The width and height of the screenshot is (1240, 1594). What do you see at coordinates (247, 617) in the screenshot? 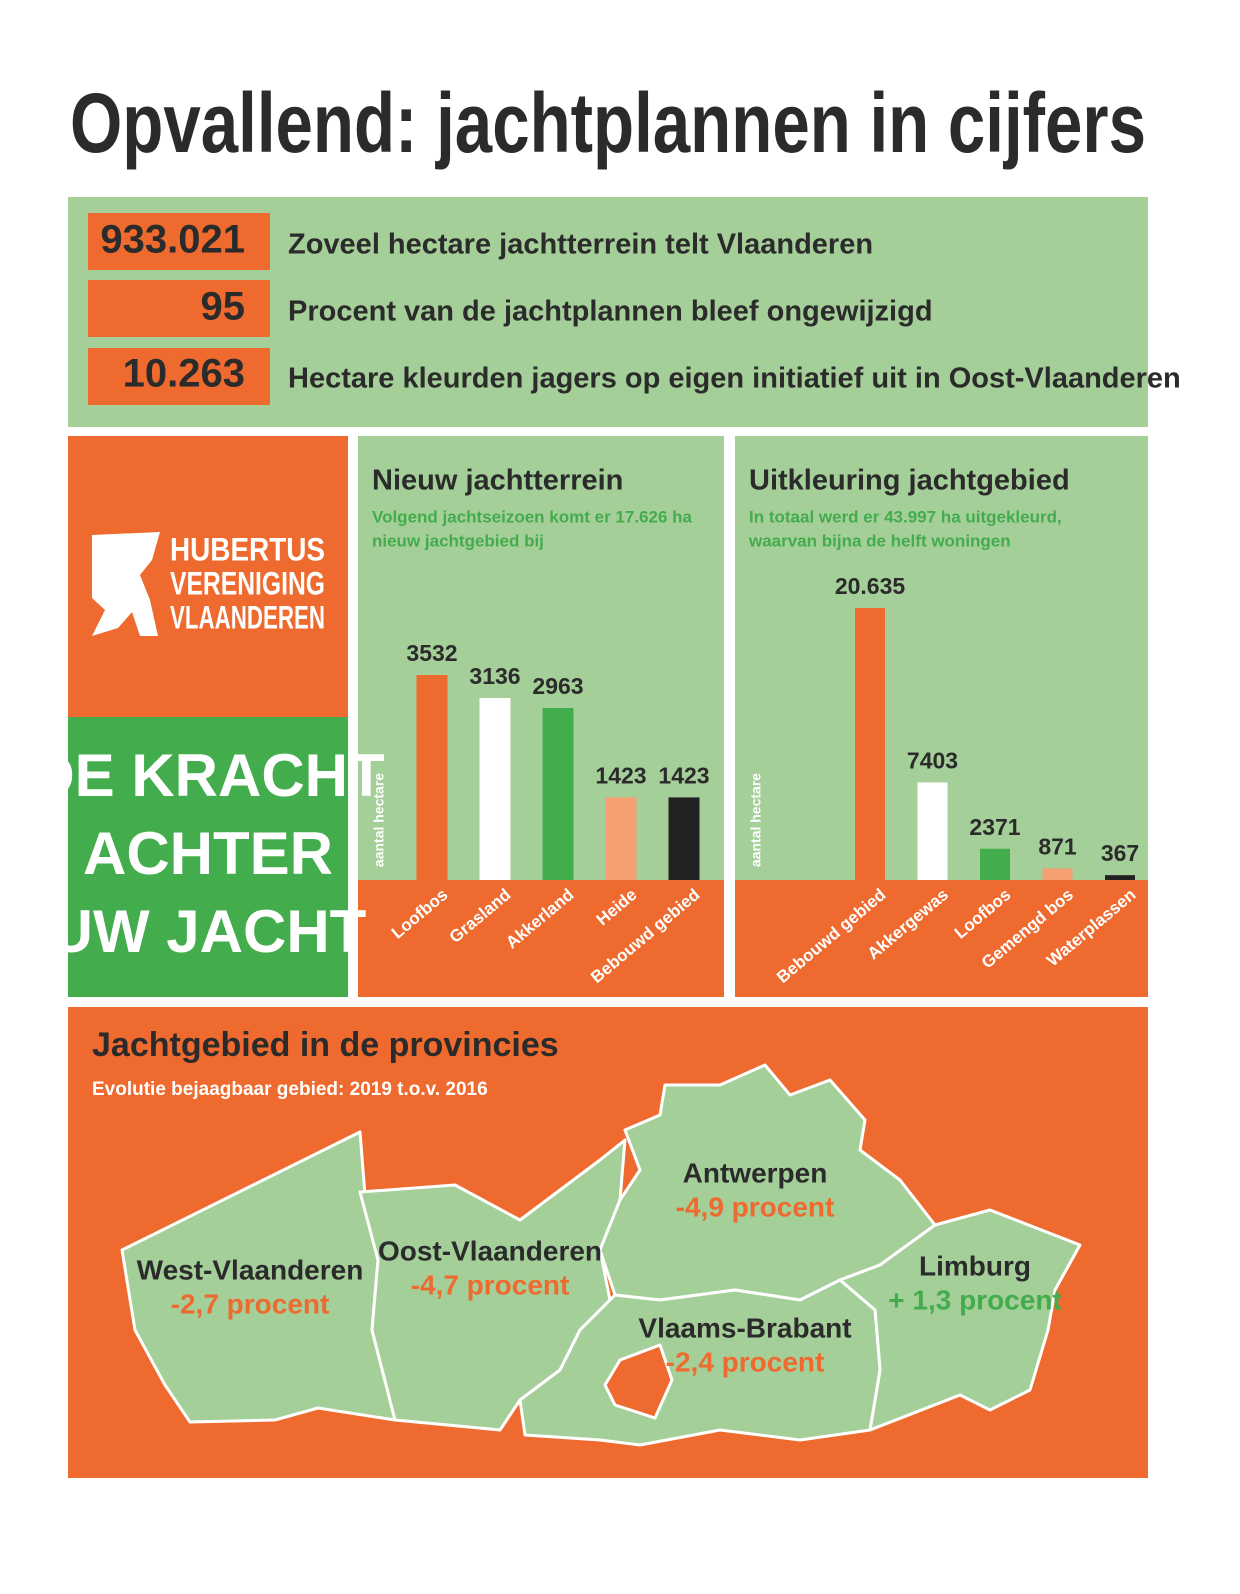
I see `logo-text: VLAANDEREN` at bounding box center [247, 617].